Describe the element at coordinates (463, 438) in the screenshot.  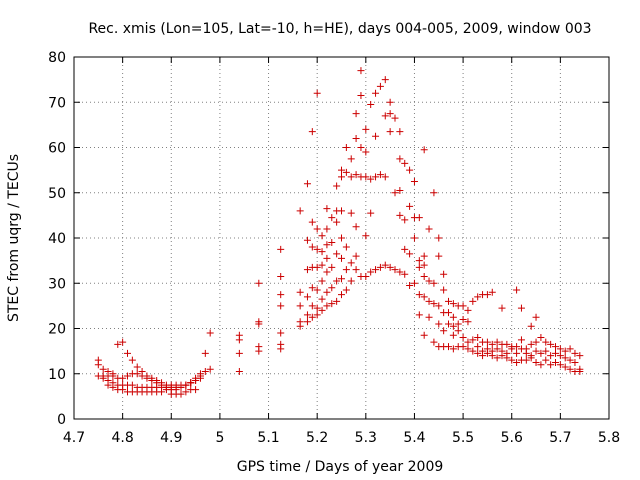
I see `x-tick-label: 5.5` at that location.